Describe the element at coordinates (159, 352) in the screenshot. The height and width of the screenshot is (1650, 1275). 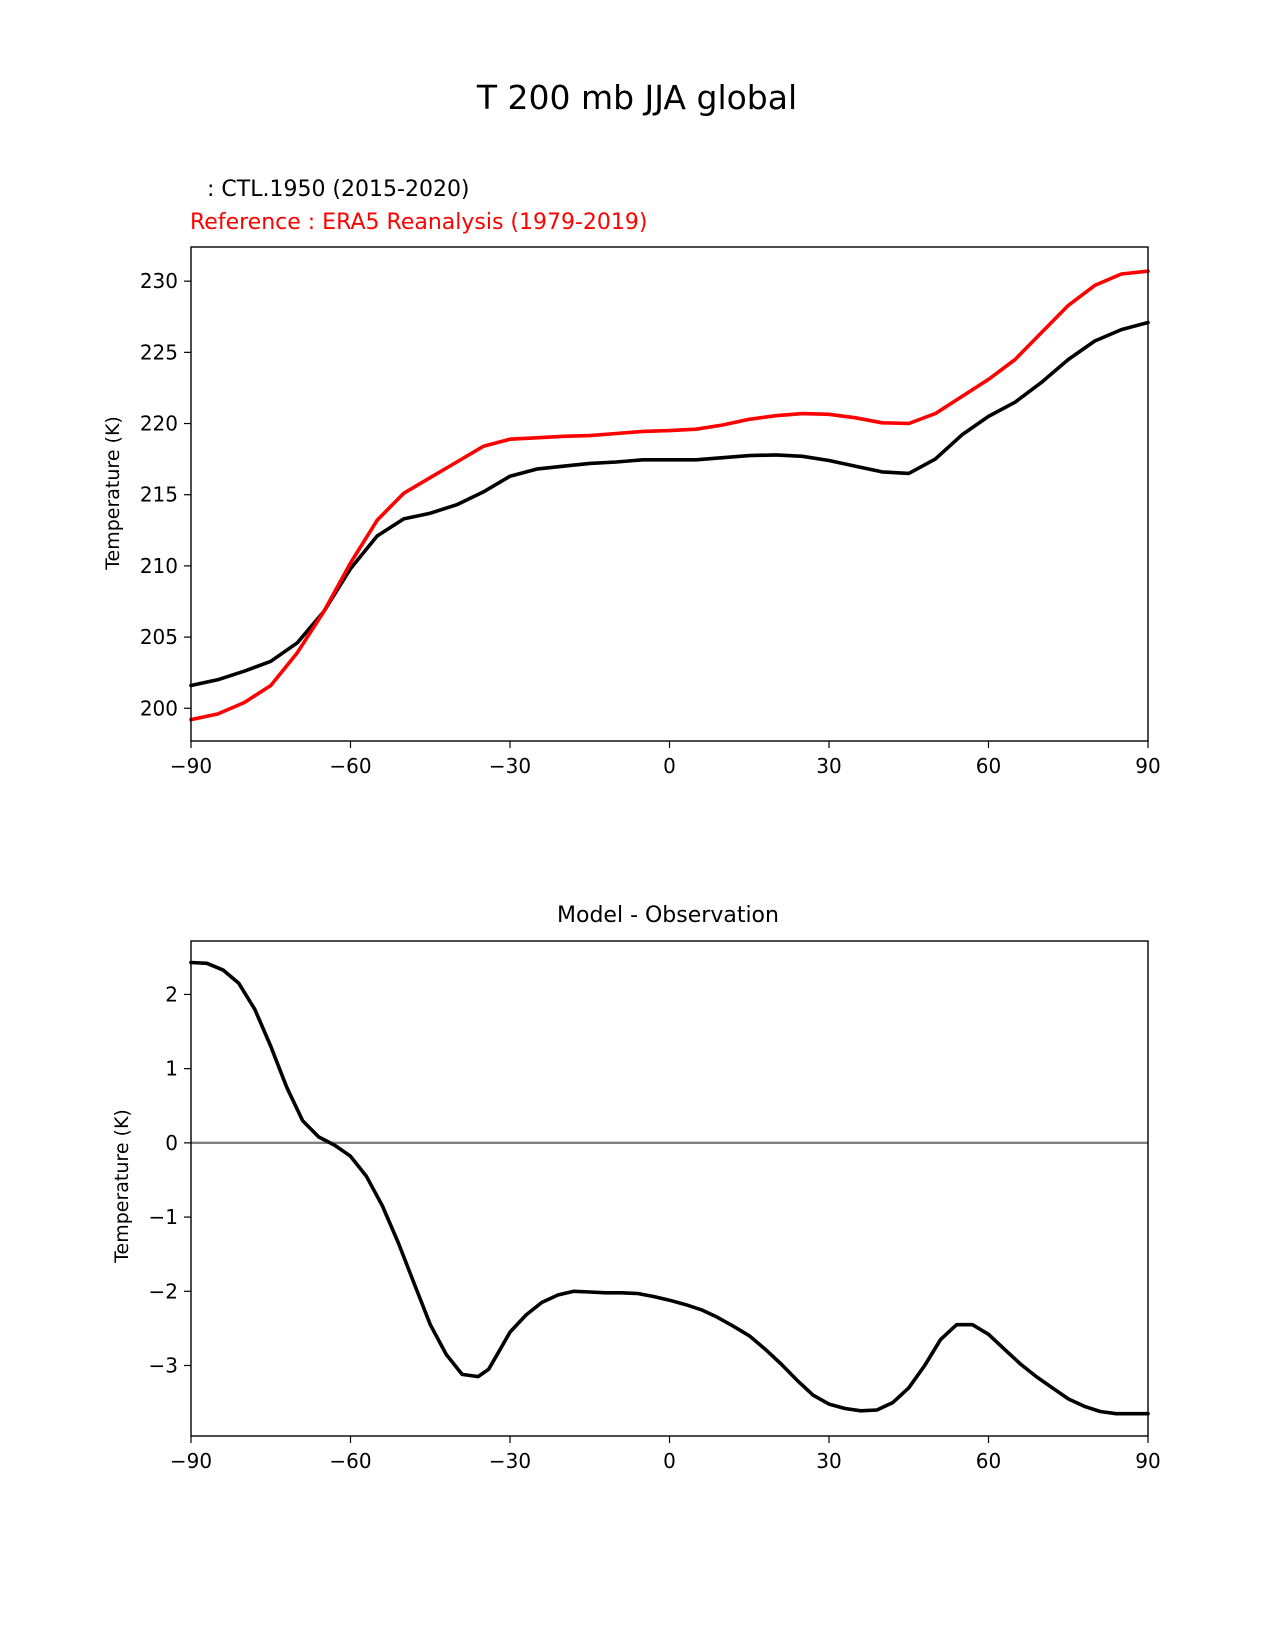
I see `temp-y-tick-label: 225` at that location.